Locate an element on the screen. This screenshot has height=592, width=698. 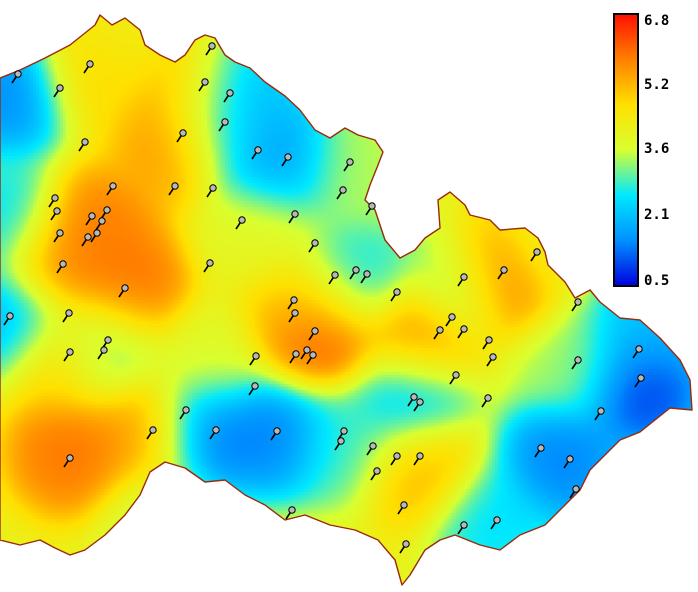
legend-tick-3-6: 3.6 is located at coordinates (656, 149).